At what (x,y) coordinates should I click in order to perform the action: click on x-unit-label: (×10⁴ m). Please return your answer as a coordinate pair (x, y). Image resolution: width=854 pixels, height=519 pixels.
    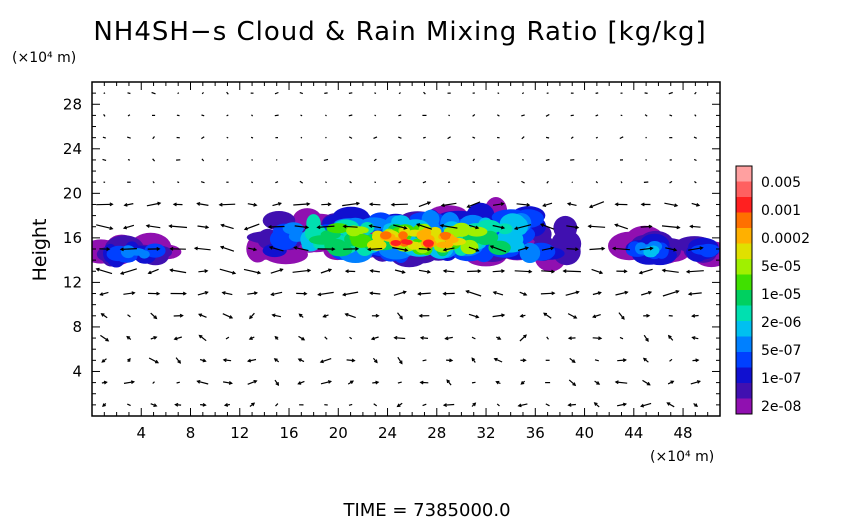
    Looking at the image, I should click on (682, 457).